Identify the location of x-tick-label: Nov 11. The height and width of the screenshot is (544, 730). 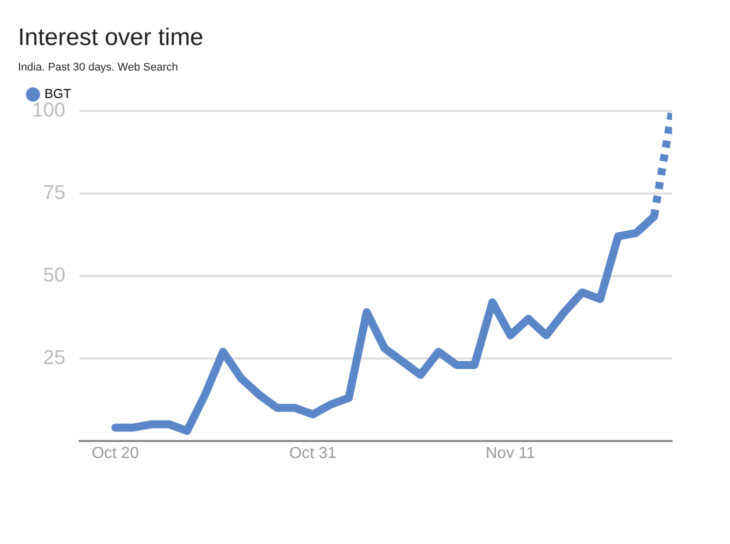
(511, 453).